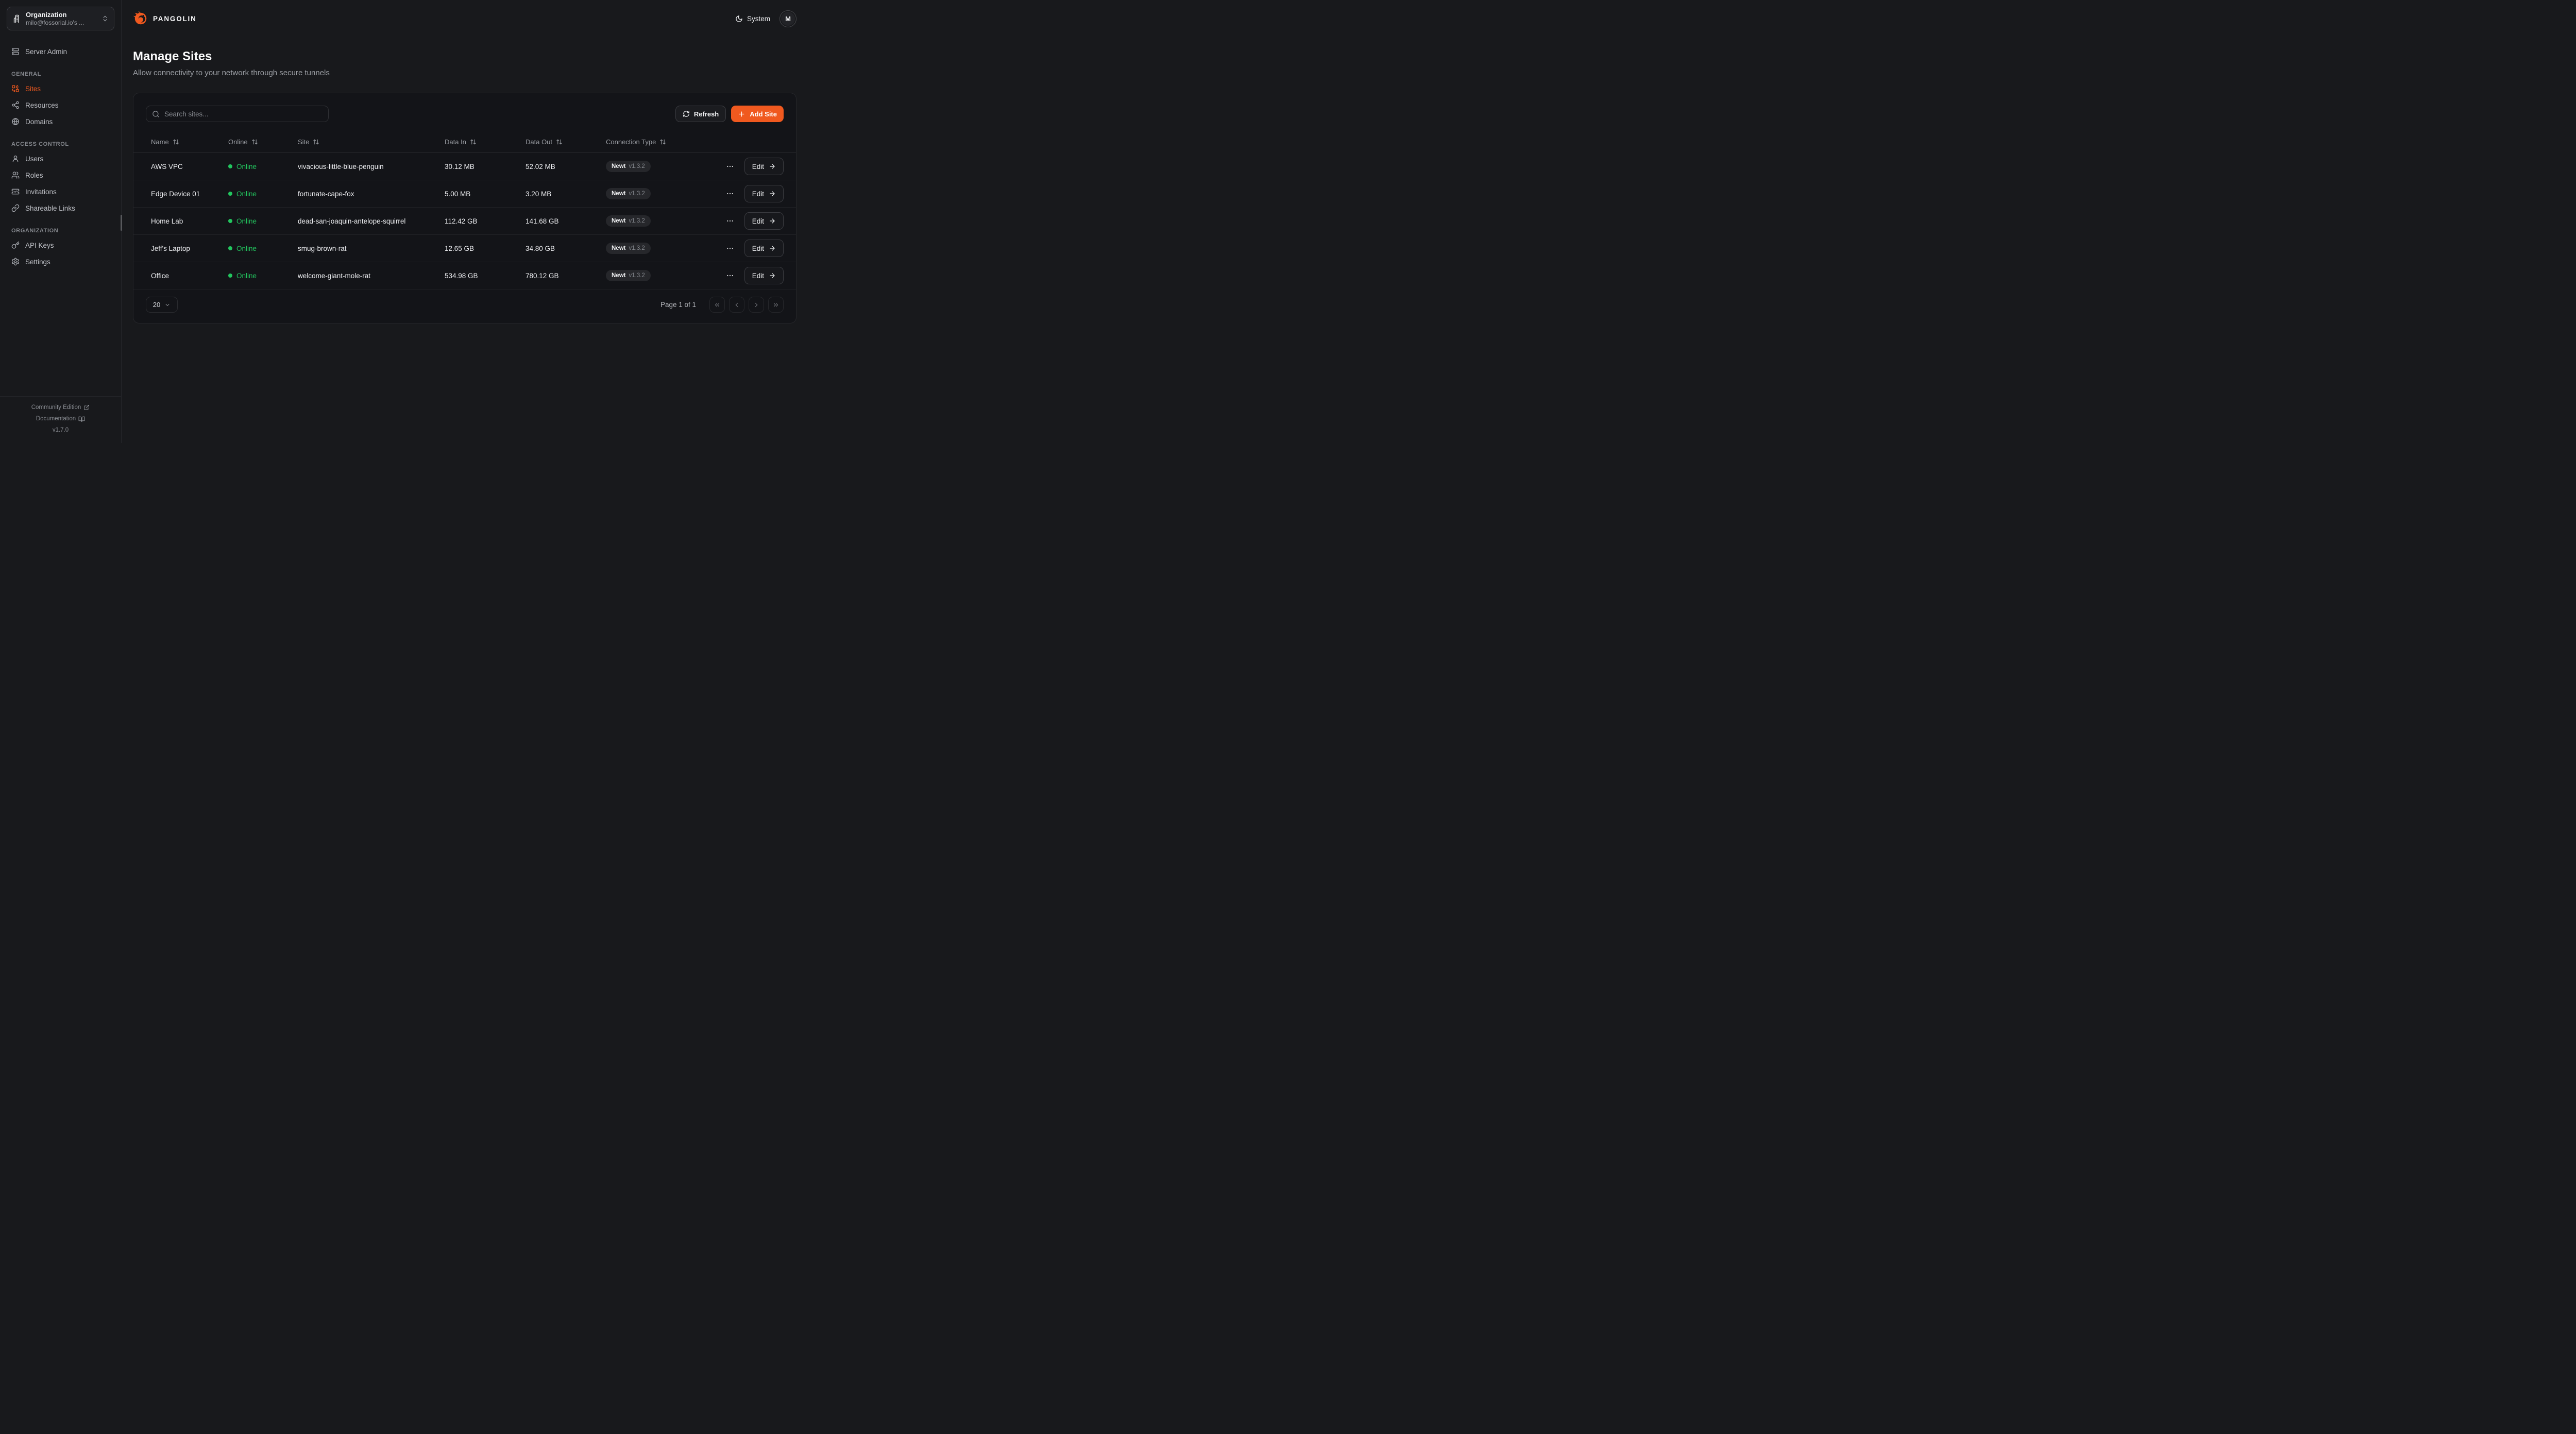  What do you see at coordinates (717, 305) in the screenshot?
I see `first-page-button` at bounding box center [717, 305].